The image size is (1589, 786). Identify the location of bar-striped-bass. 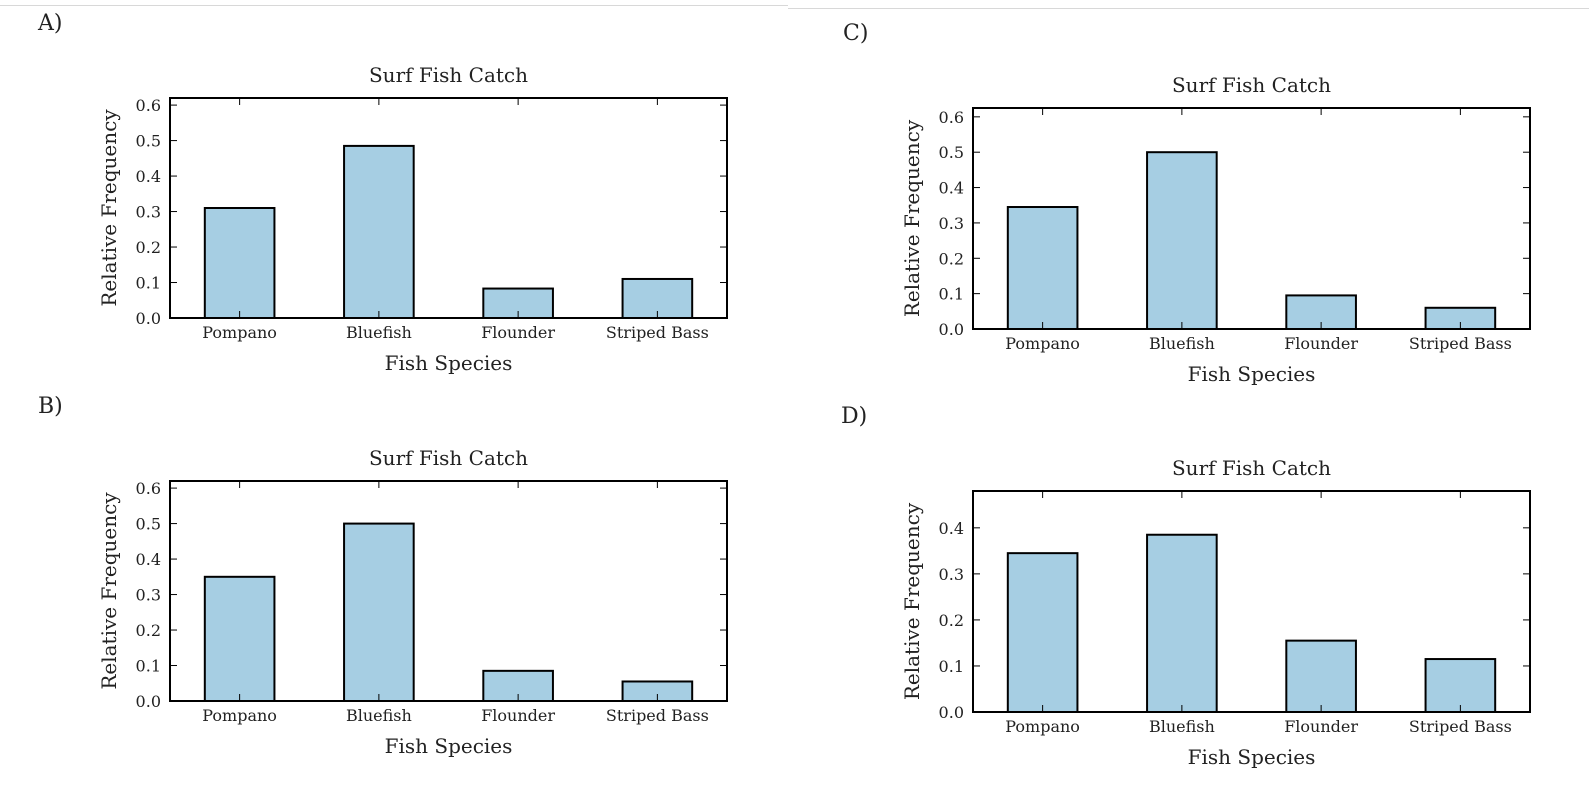
(1460, 686).